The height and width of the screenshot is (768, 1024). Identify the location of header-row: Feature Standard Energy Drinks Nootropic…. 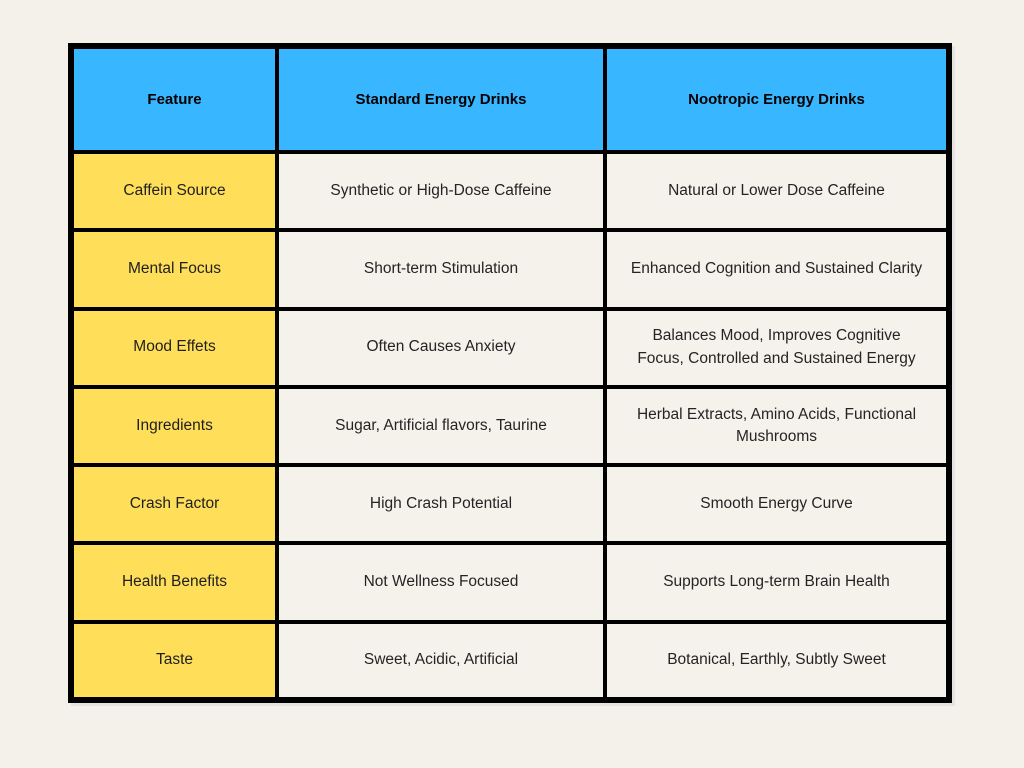
(510, 99).